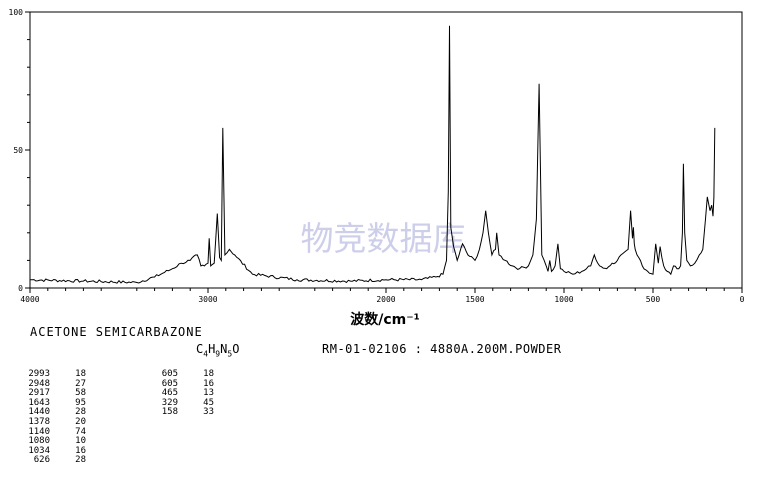  What do you see at coordinates (39, 450) in the screenshot?
I see `peak-wavenumber: 1034` at bounding box center [39, 450].